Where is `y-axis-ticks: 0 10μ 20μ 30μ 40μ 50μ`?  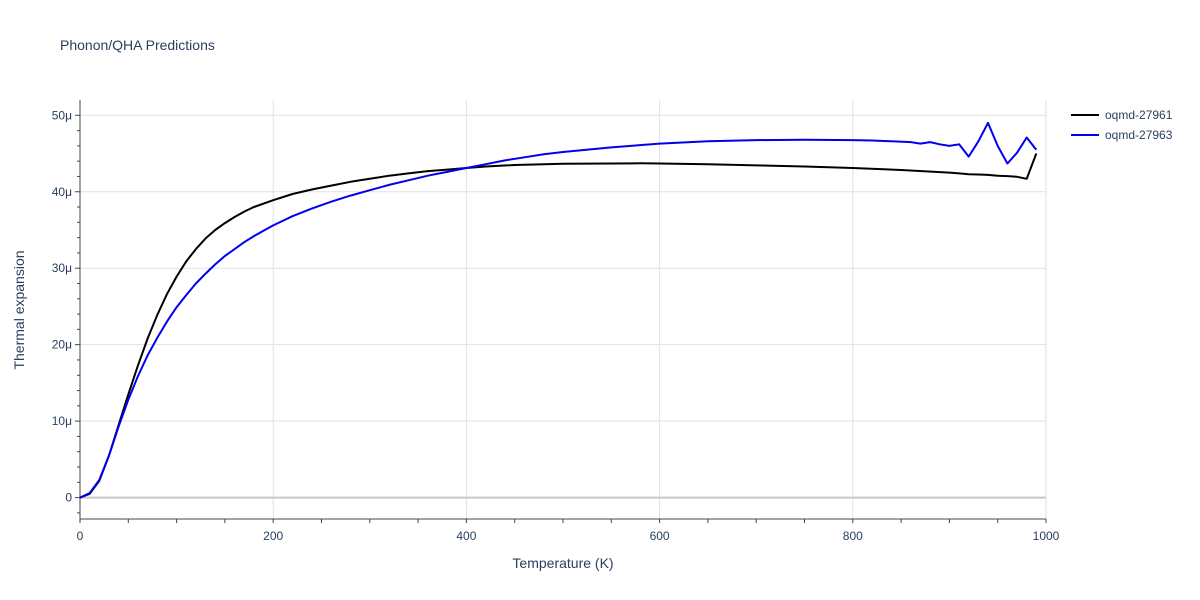
y-axis-ticks: 0 10μ 20μ 30μ 40μ 50μ is located at coordinates (66, 311).